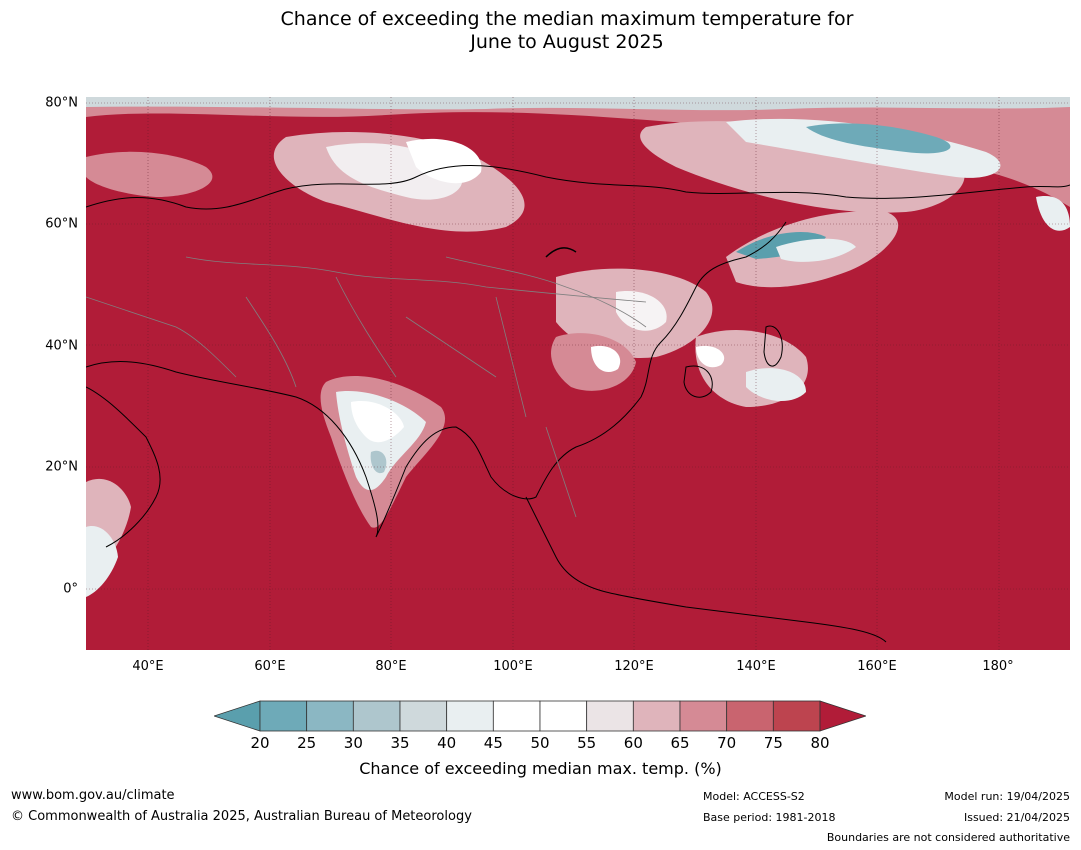 The width and height of the screenshot is (1081, 850). Describe the element at coordinates (70, 589) in the screenshot. I see `lat-label-0: 0°` at that location.